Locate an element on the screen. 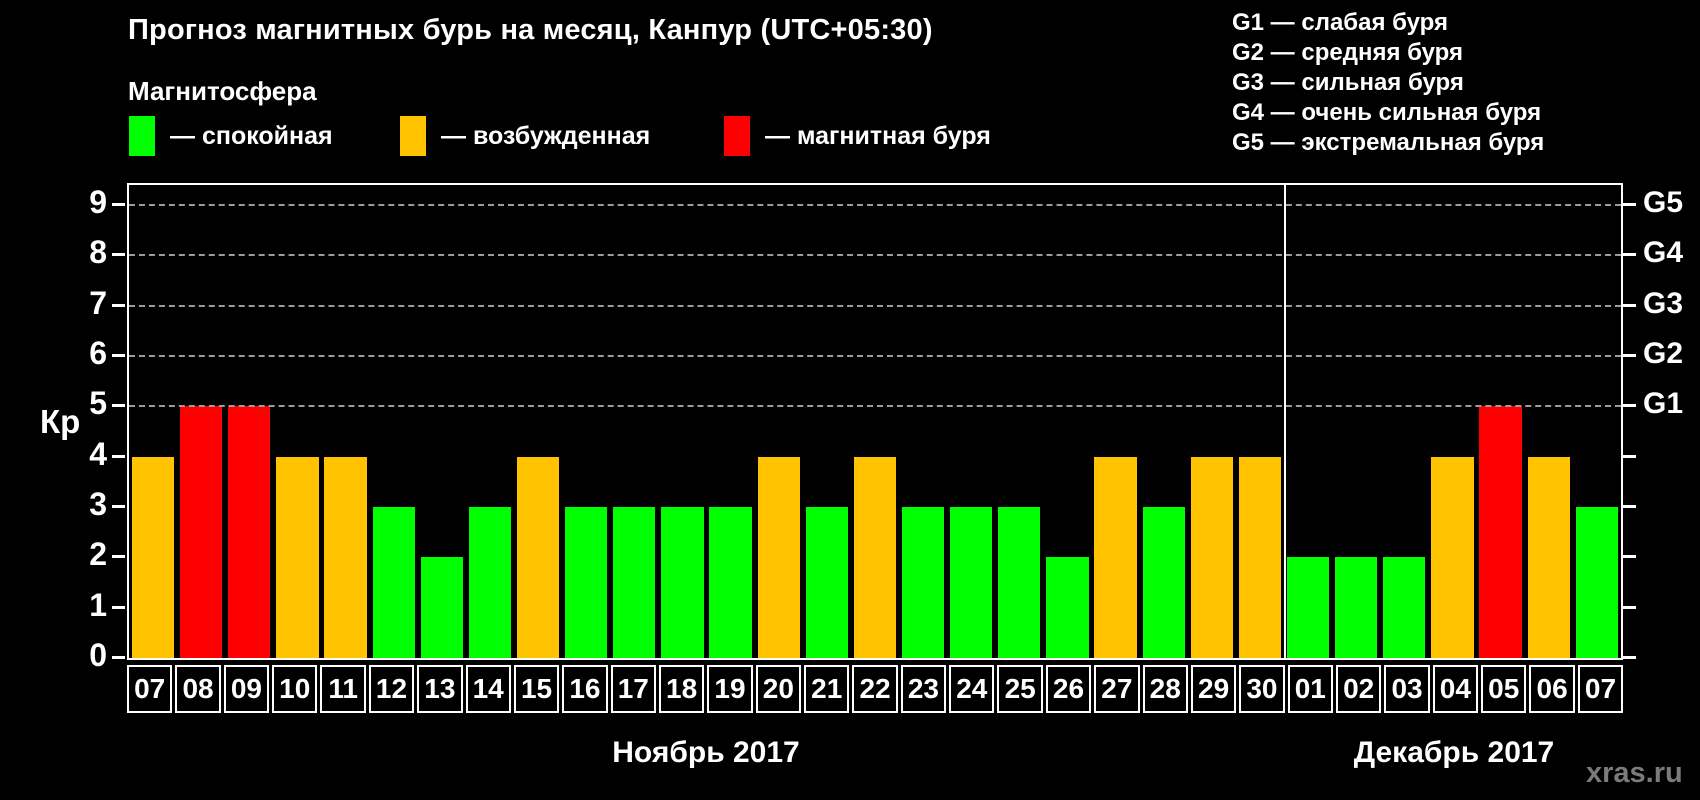  y-axis-title: Кр is located at coordinates (60, 421).